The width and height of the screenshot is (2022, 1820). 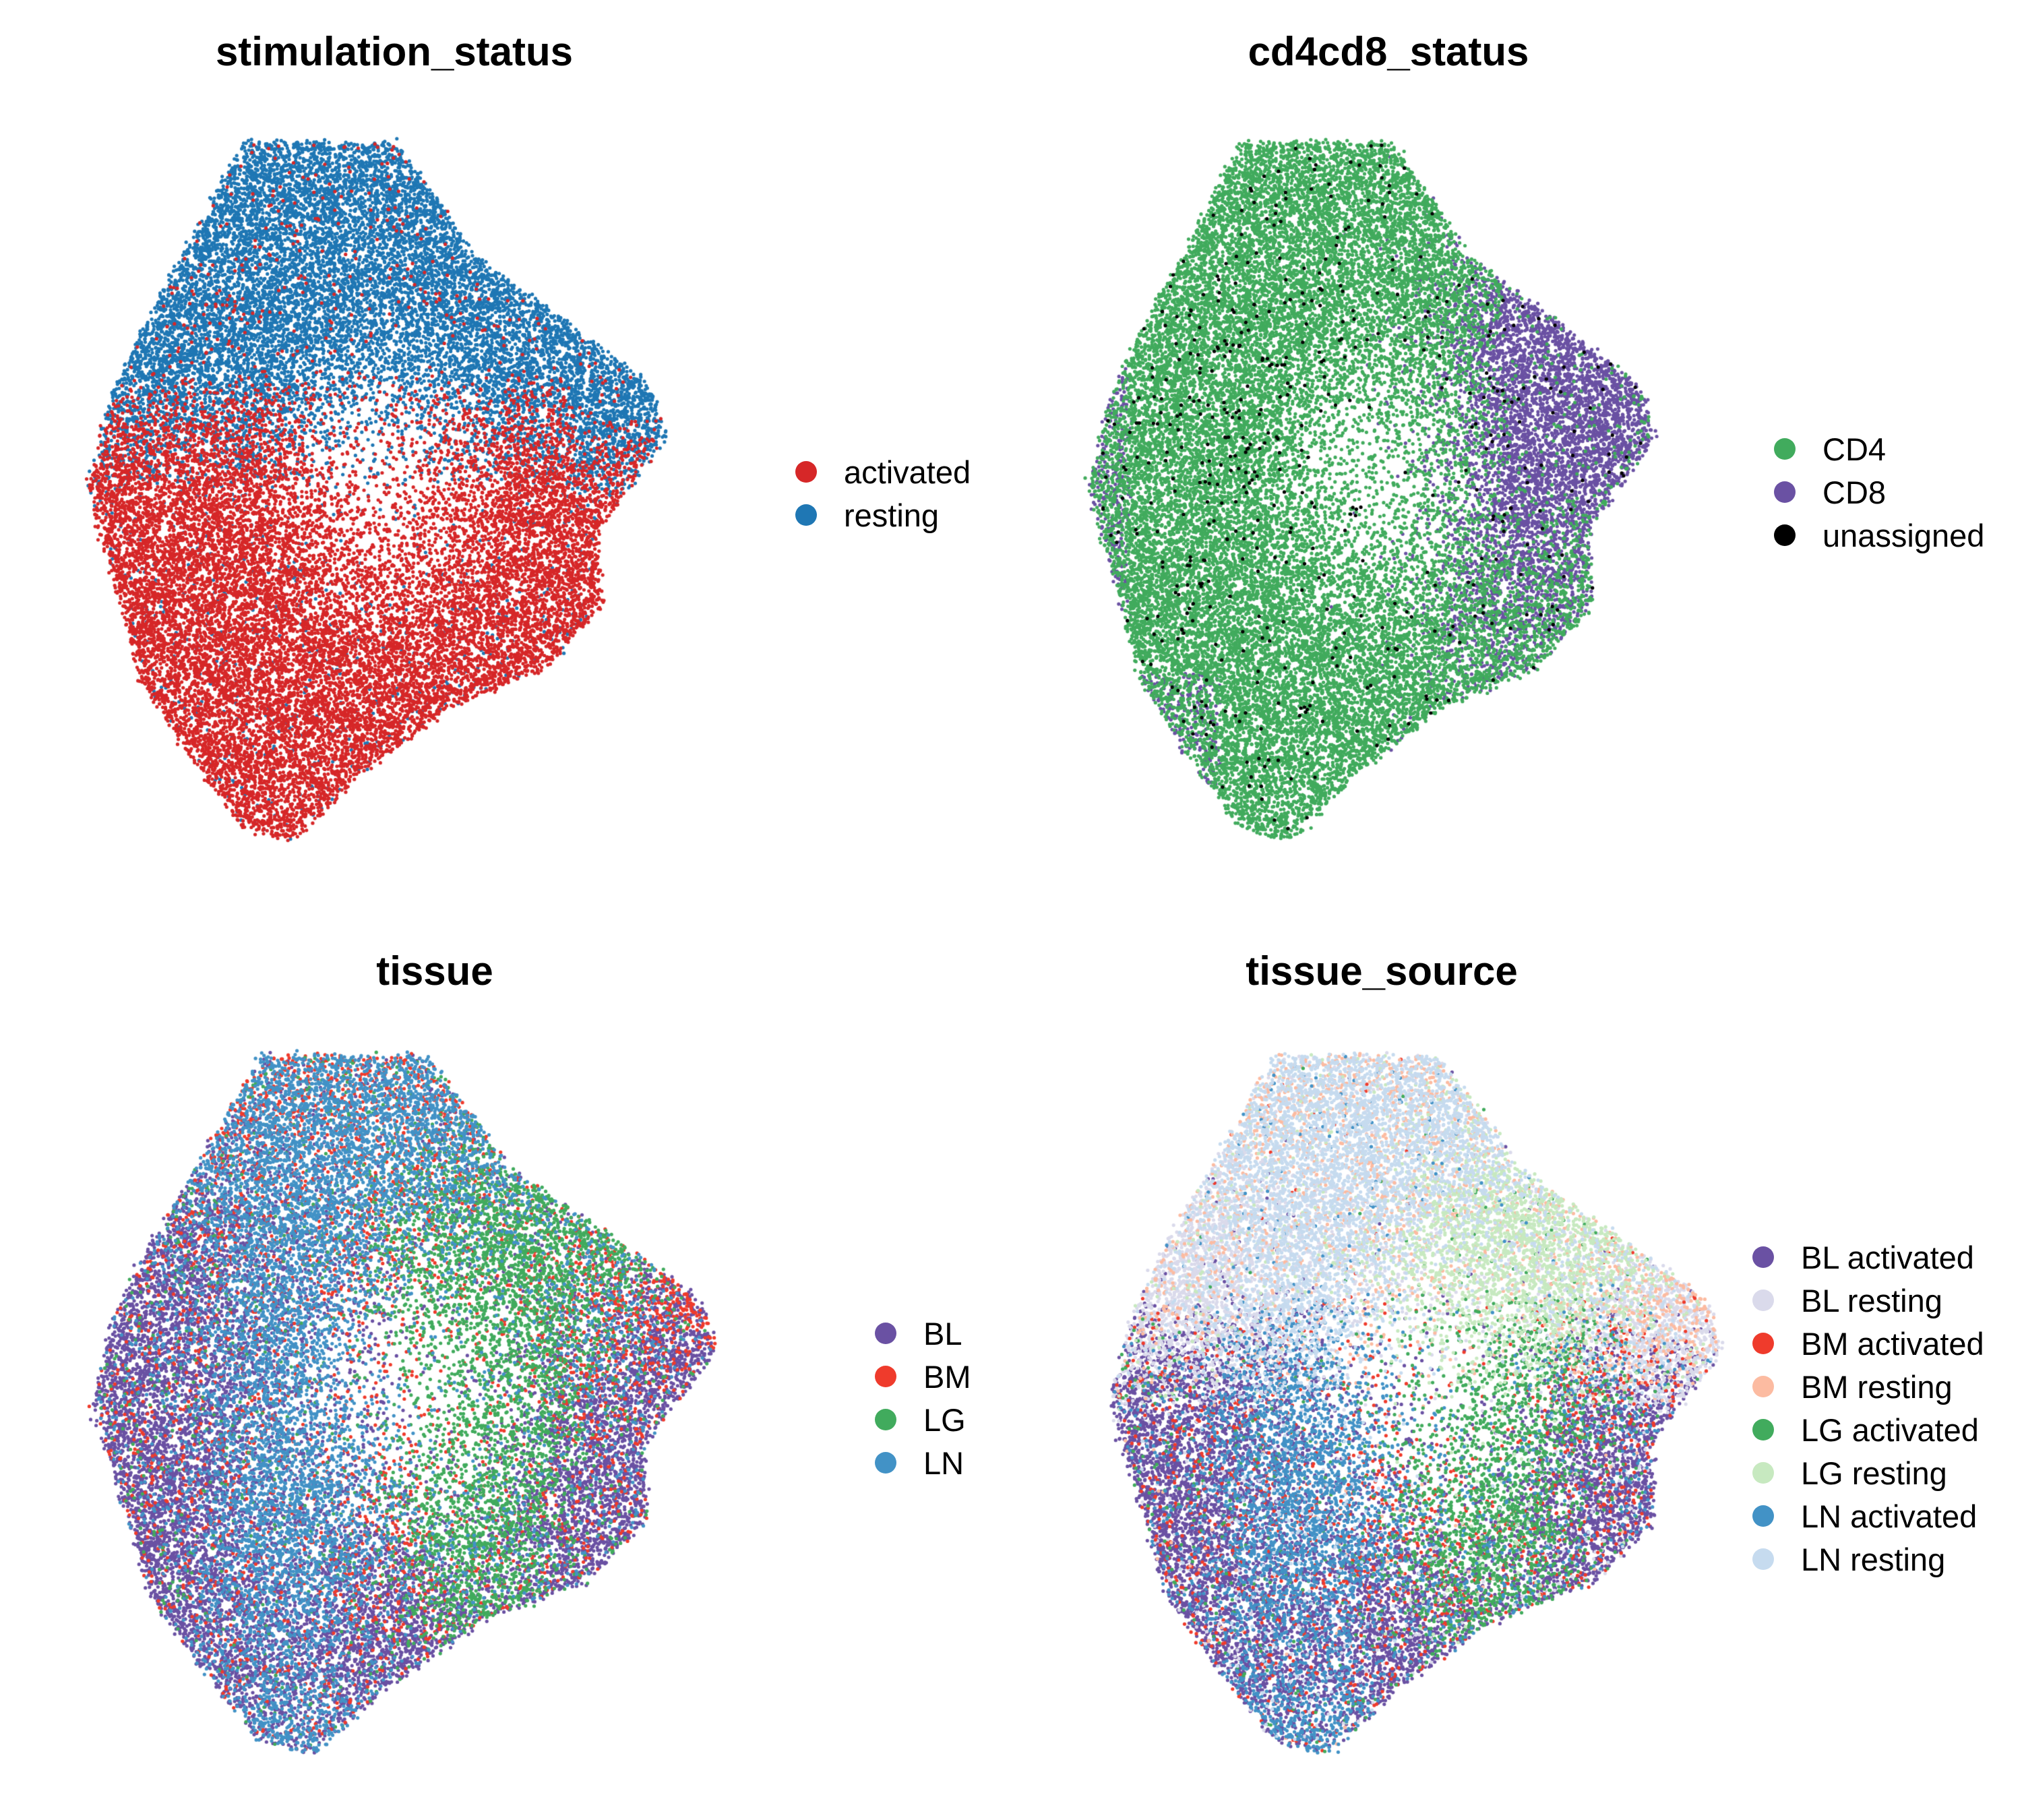 I want to click on legend-item-activated: activated, so click(x=883, y=471).